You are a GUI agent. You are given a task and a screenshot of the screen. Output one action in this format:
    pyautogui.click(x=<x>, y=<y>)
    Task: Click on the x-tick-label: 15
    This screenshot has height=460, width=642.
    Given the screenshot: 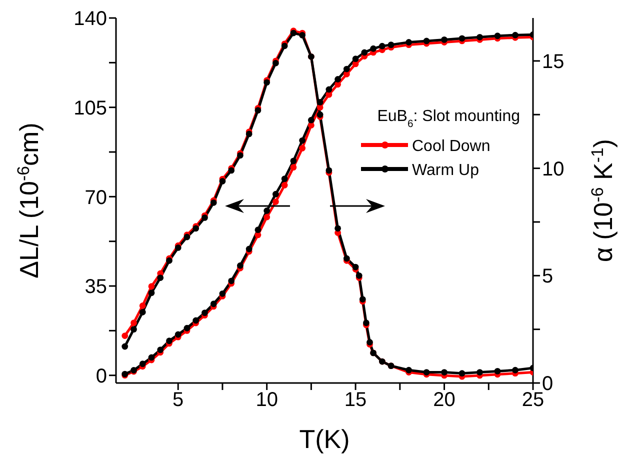 What is the action you would take?
    pyautogui.click(x=355, y=400)
    